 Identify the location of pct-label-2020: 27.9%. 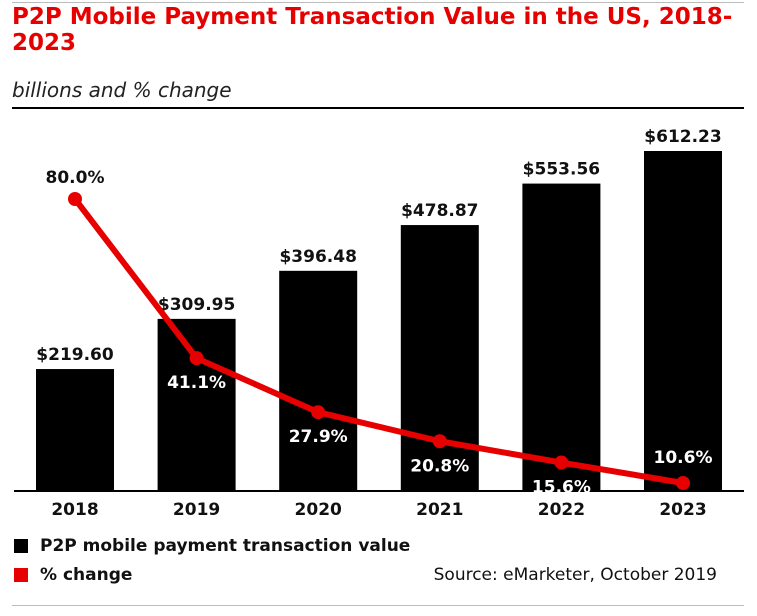
(318, 437).